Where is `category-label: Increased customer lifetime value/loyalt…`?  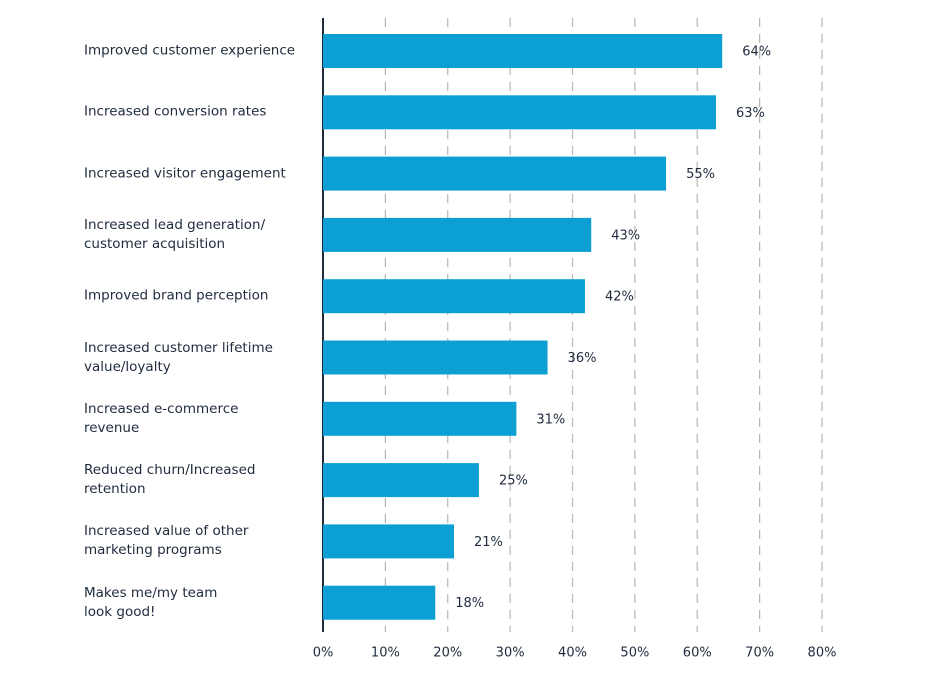
category-label: Increased customer lifetime value/loyalt… is located at coordinates (178, 357).